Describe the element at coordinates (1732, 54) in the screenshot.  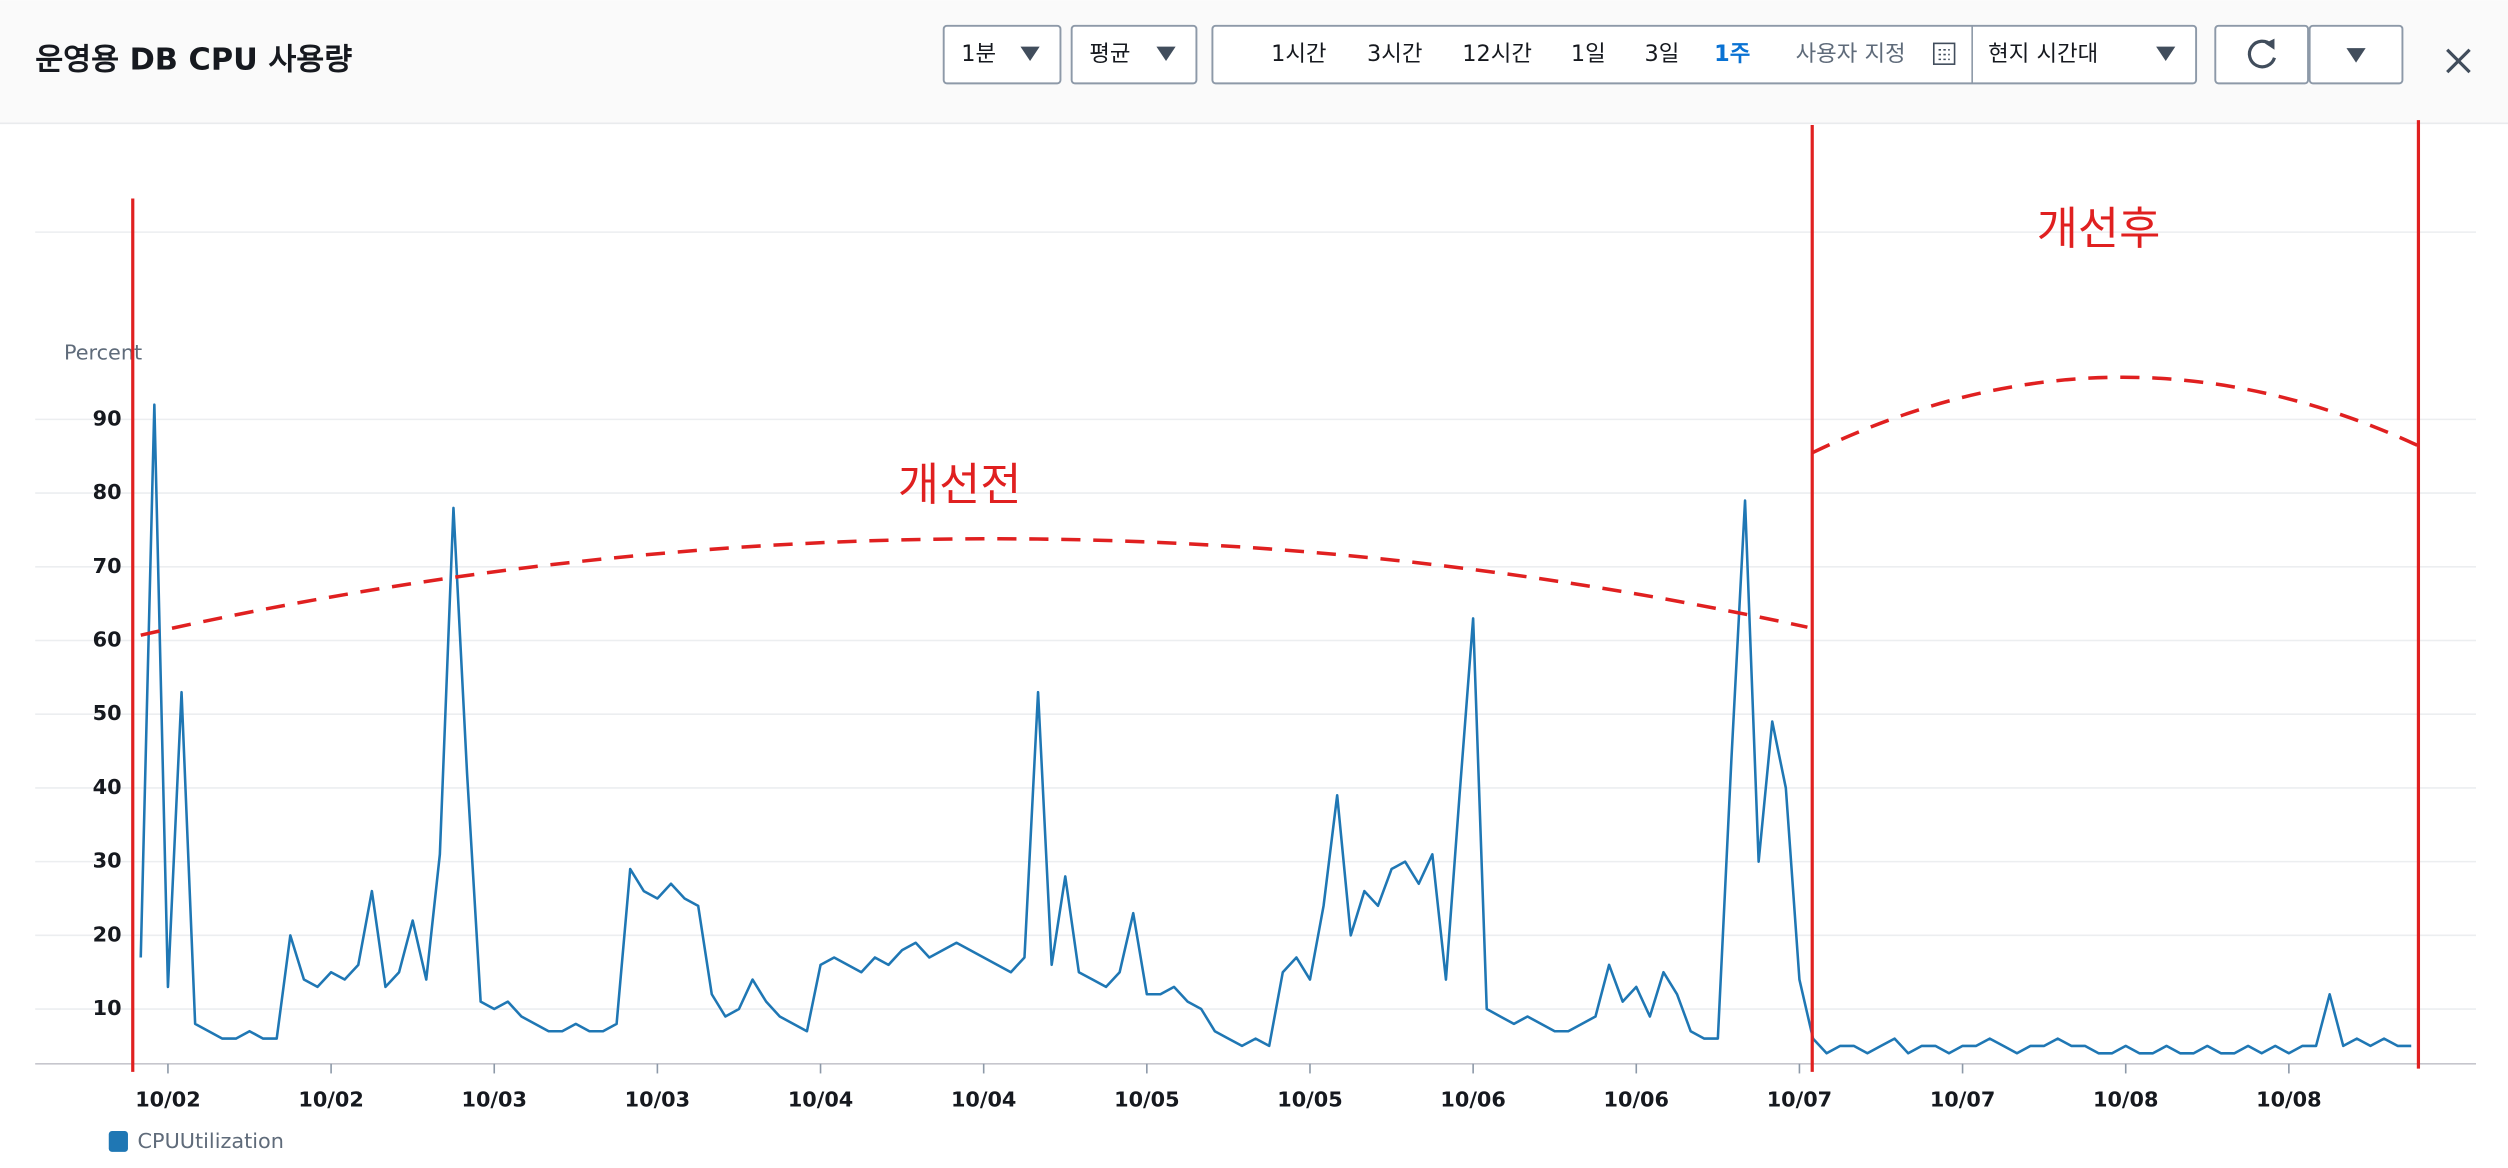
I see `range-option: 1주` at that location.